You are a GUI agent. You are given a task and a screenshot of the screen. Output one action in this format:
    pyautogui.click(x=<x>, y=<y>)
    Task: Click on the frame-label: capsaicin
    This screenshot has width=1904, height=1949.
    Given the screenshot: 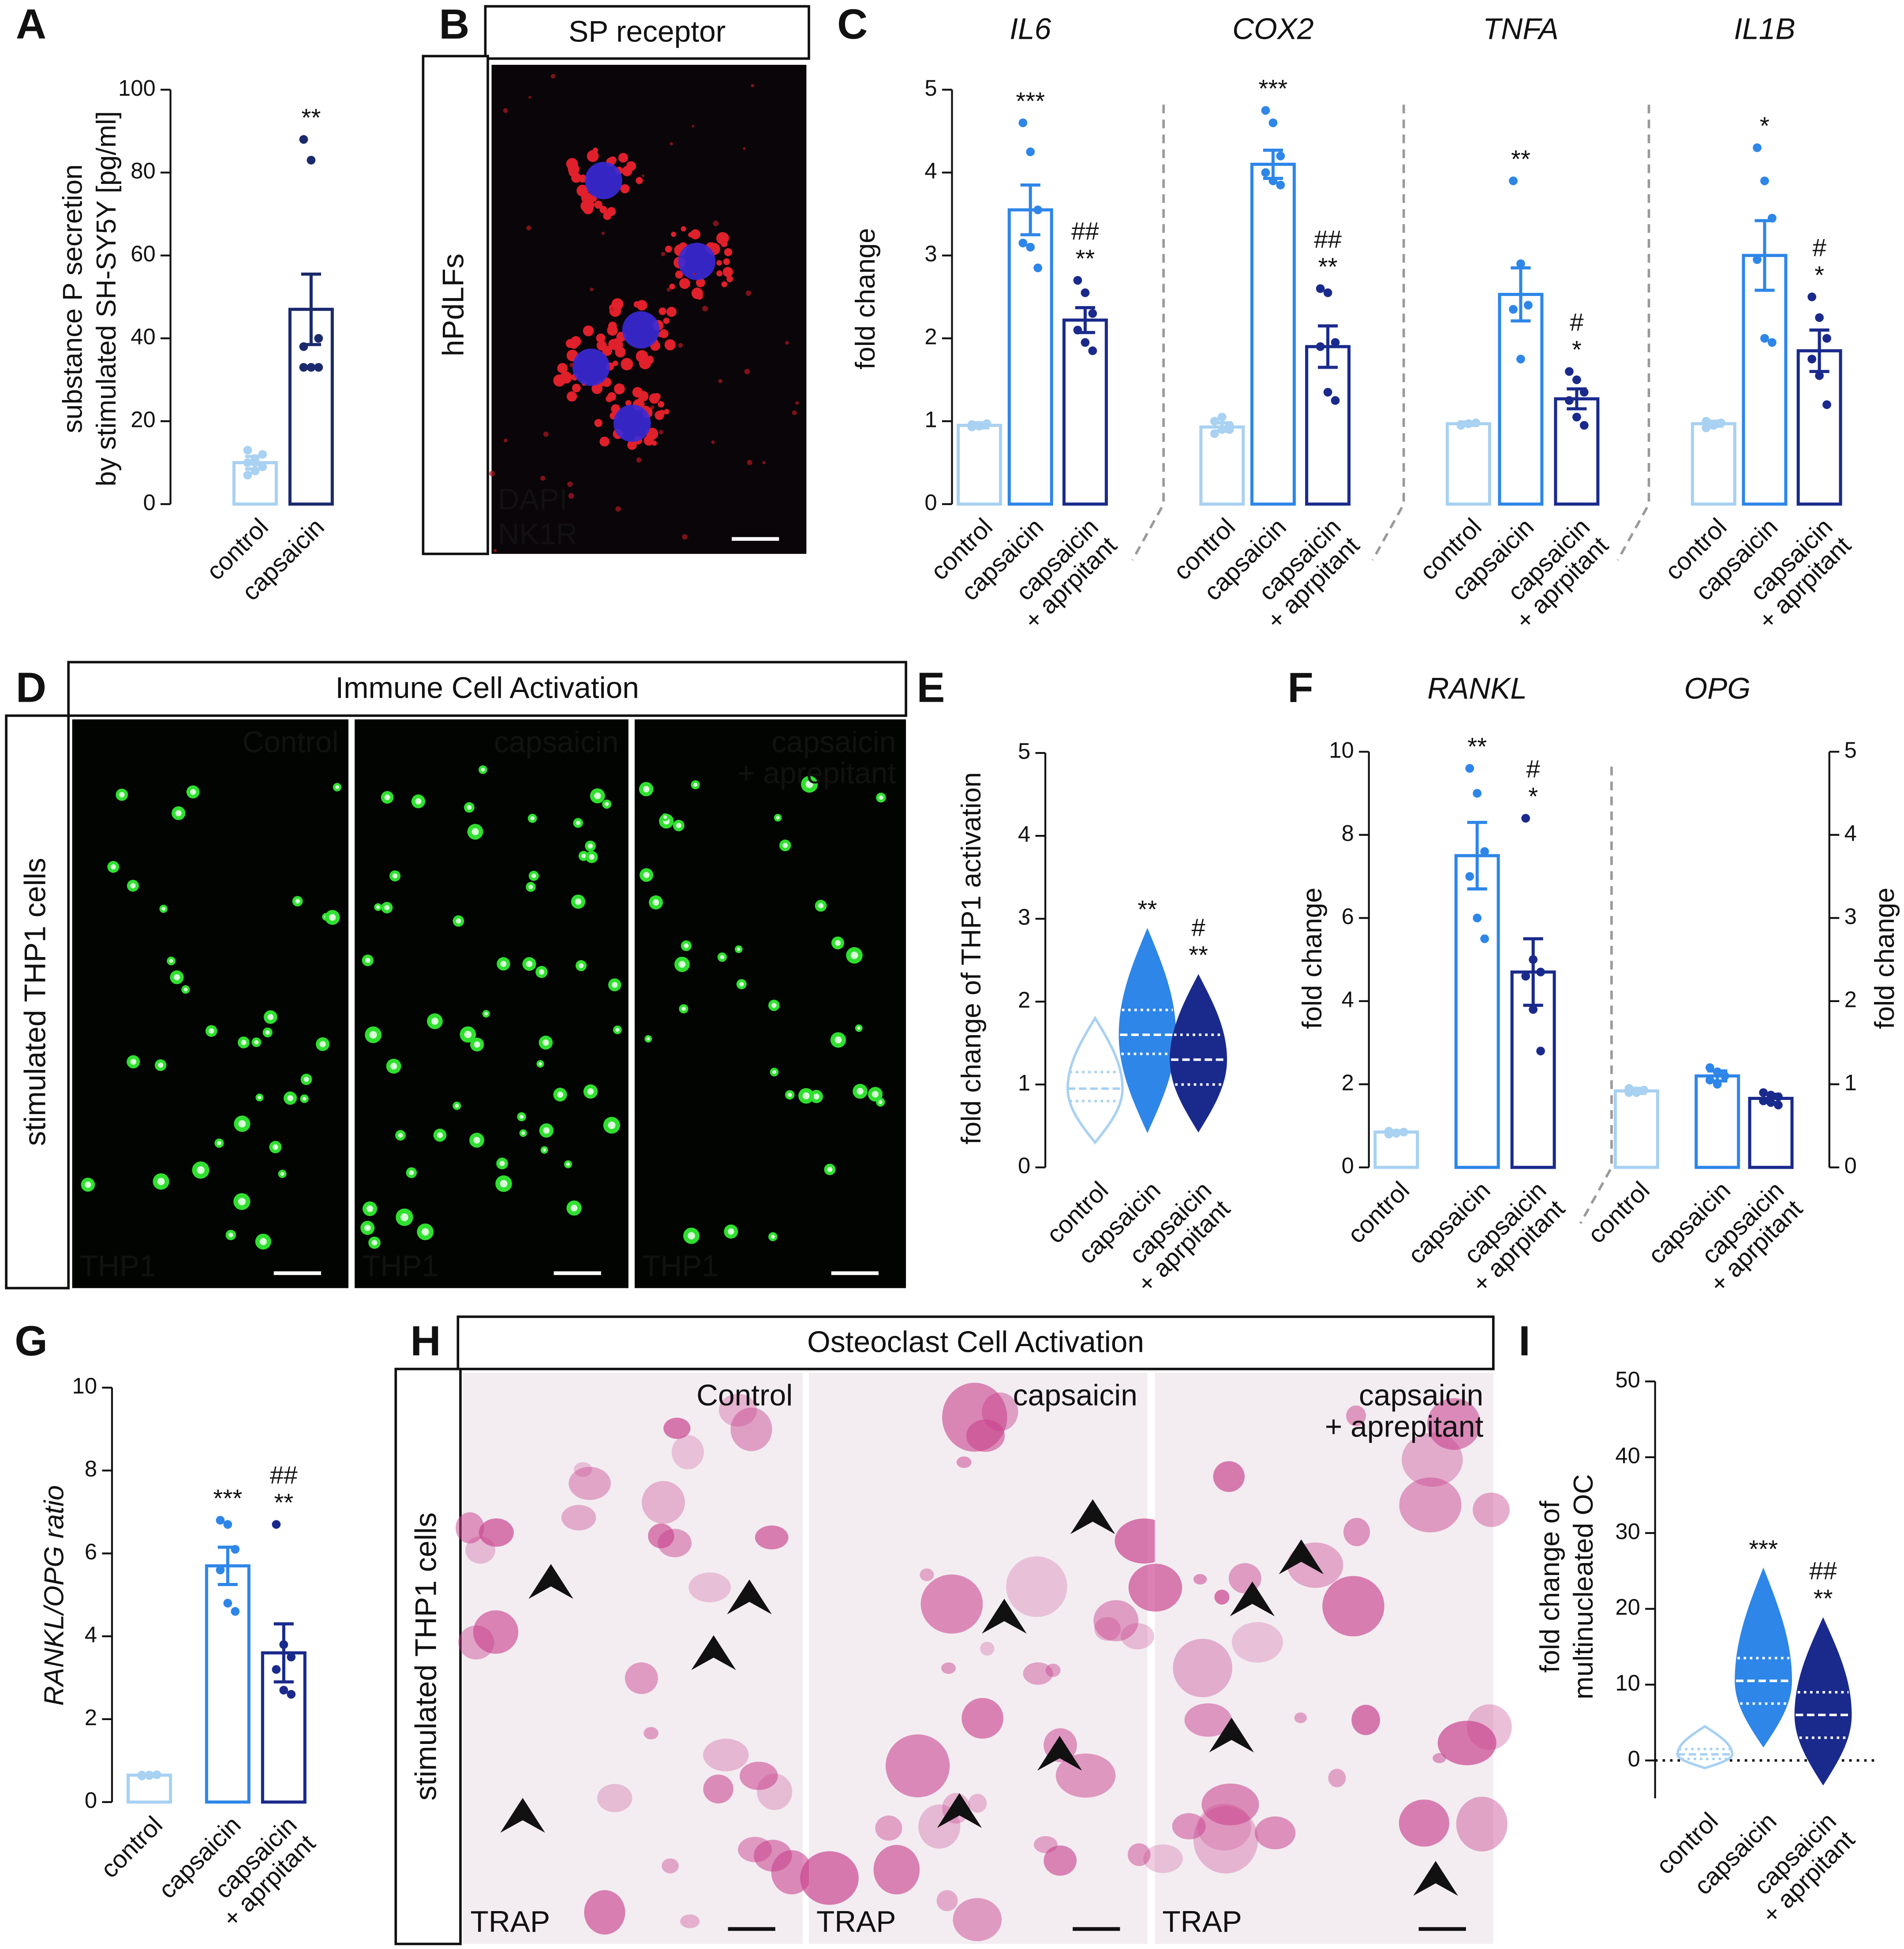 What is the action you would take?
    pyautogui.click(x=556, y=742)
    